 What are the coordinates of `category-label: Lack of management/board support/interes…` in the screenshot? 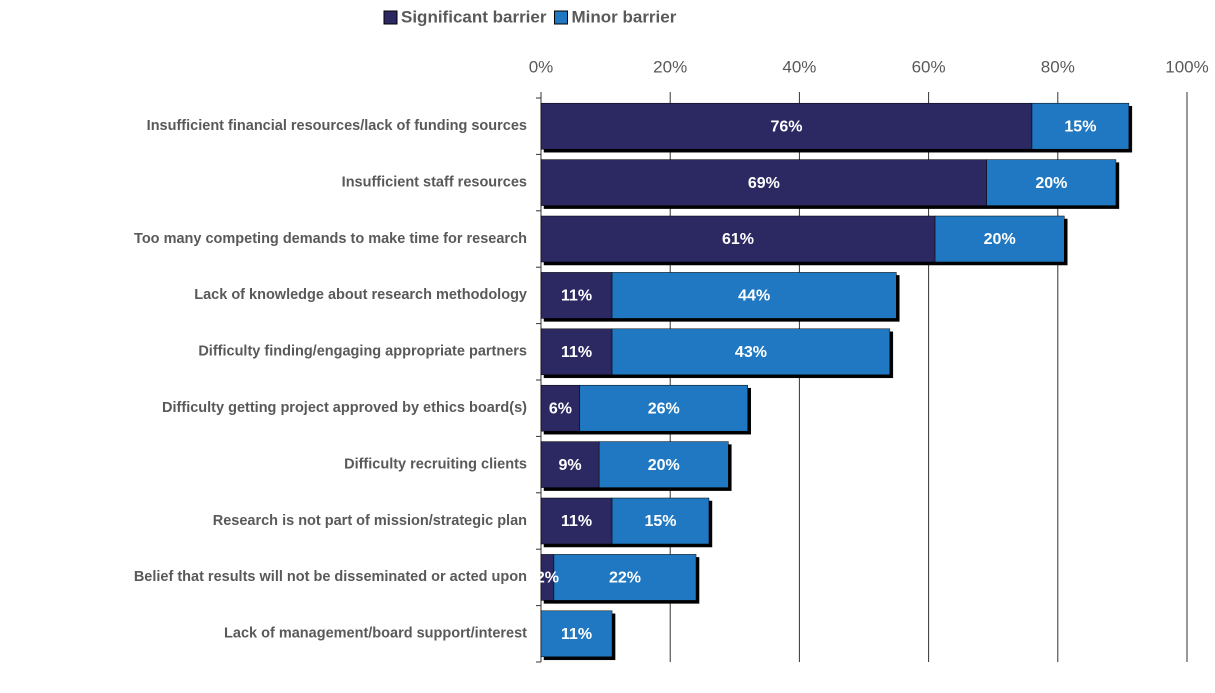 It's located at (375, 634).